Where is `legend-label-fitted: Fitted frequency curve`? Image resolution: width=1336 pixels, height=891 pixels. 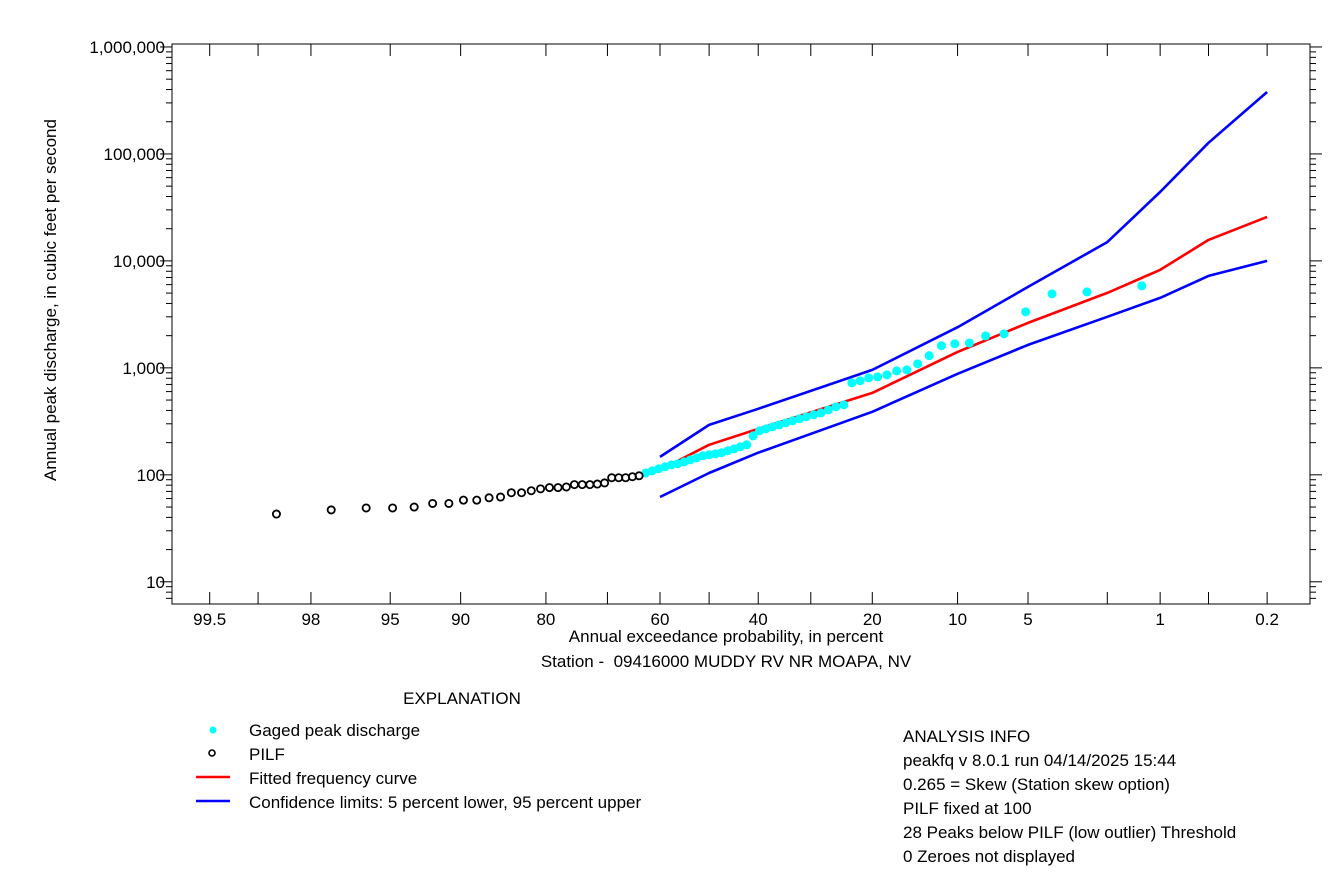
legend-label-fitted: Fitted frequency curve is located at coordinates (333, 778).